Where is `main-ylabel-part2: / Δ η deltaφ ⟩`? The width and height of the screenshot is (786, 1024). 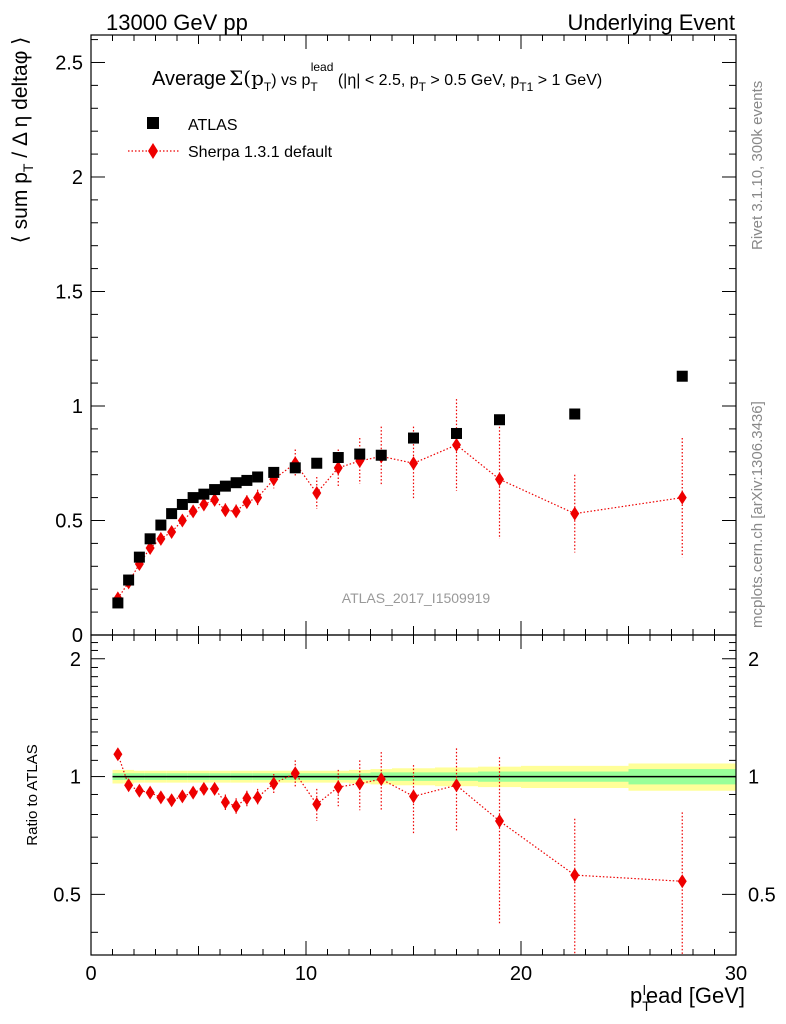 main-ylabel-part2: / Δ η deltaφ ⟩ is located at coordinates (20, 100).